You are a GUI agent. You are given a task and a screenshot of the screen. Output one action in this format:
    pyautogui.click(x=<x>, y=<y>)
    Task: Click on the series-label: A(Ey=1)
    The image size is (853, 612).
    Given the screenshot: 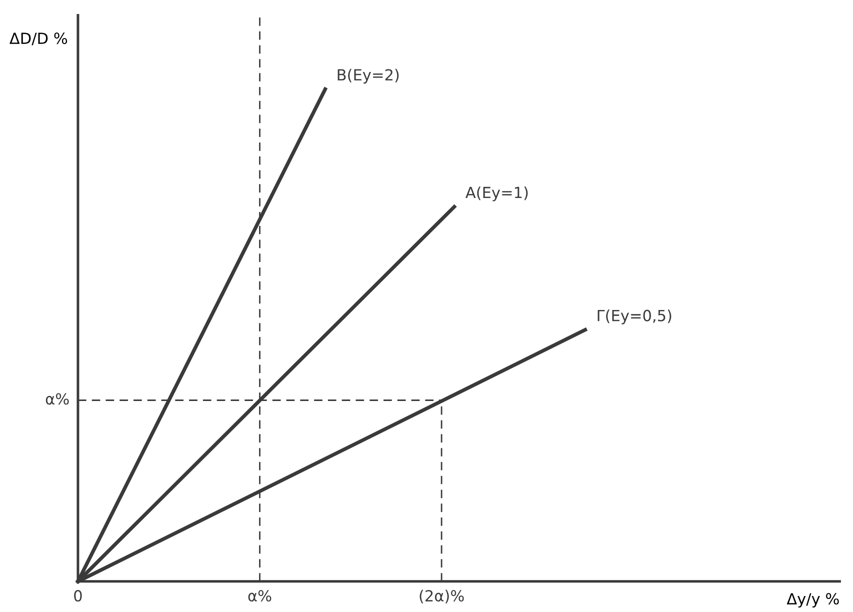 What is the action you would take?
    pyautogui.click(x=497, y=194)
    